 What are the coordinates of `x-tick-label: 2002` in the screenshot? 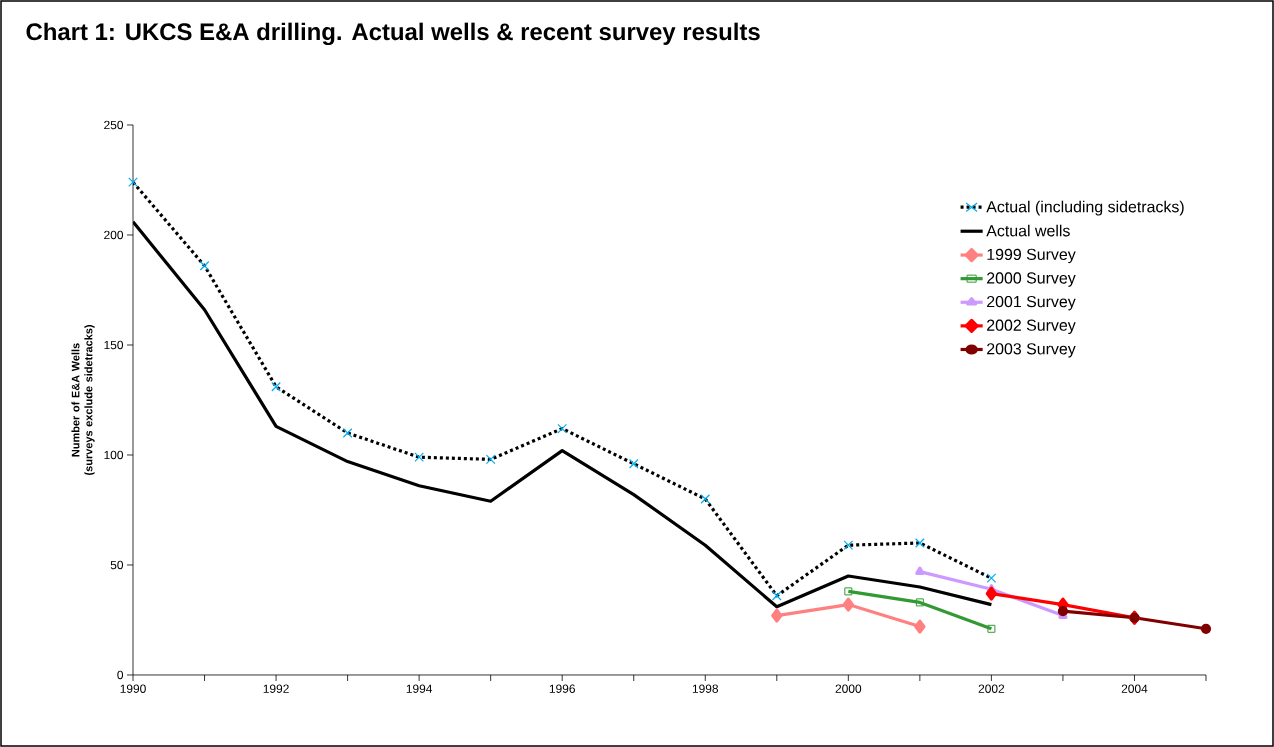 It's located at (991, 688).